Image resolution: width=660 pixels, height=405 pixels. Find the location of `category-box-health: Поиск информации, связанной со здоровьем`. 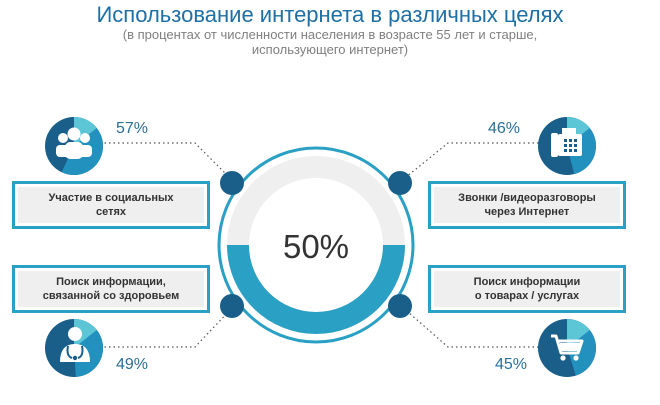

category-box-health: Поиск информации, связанной со здоровьем is located at coordinates (111, 289).